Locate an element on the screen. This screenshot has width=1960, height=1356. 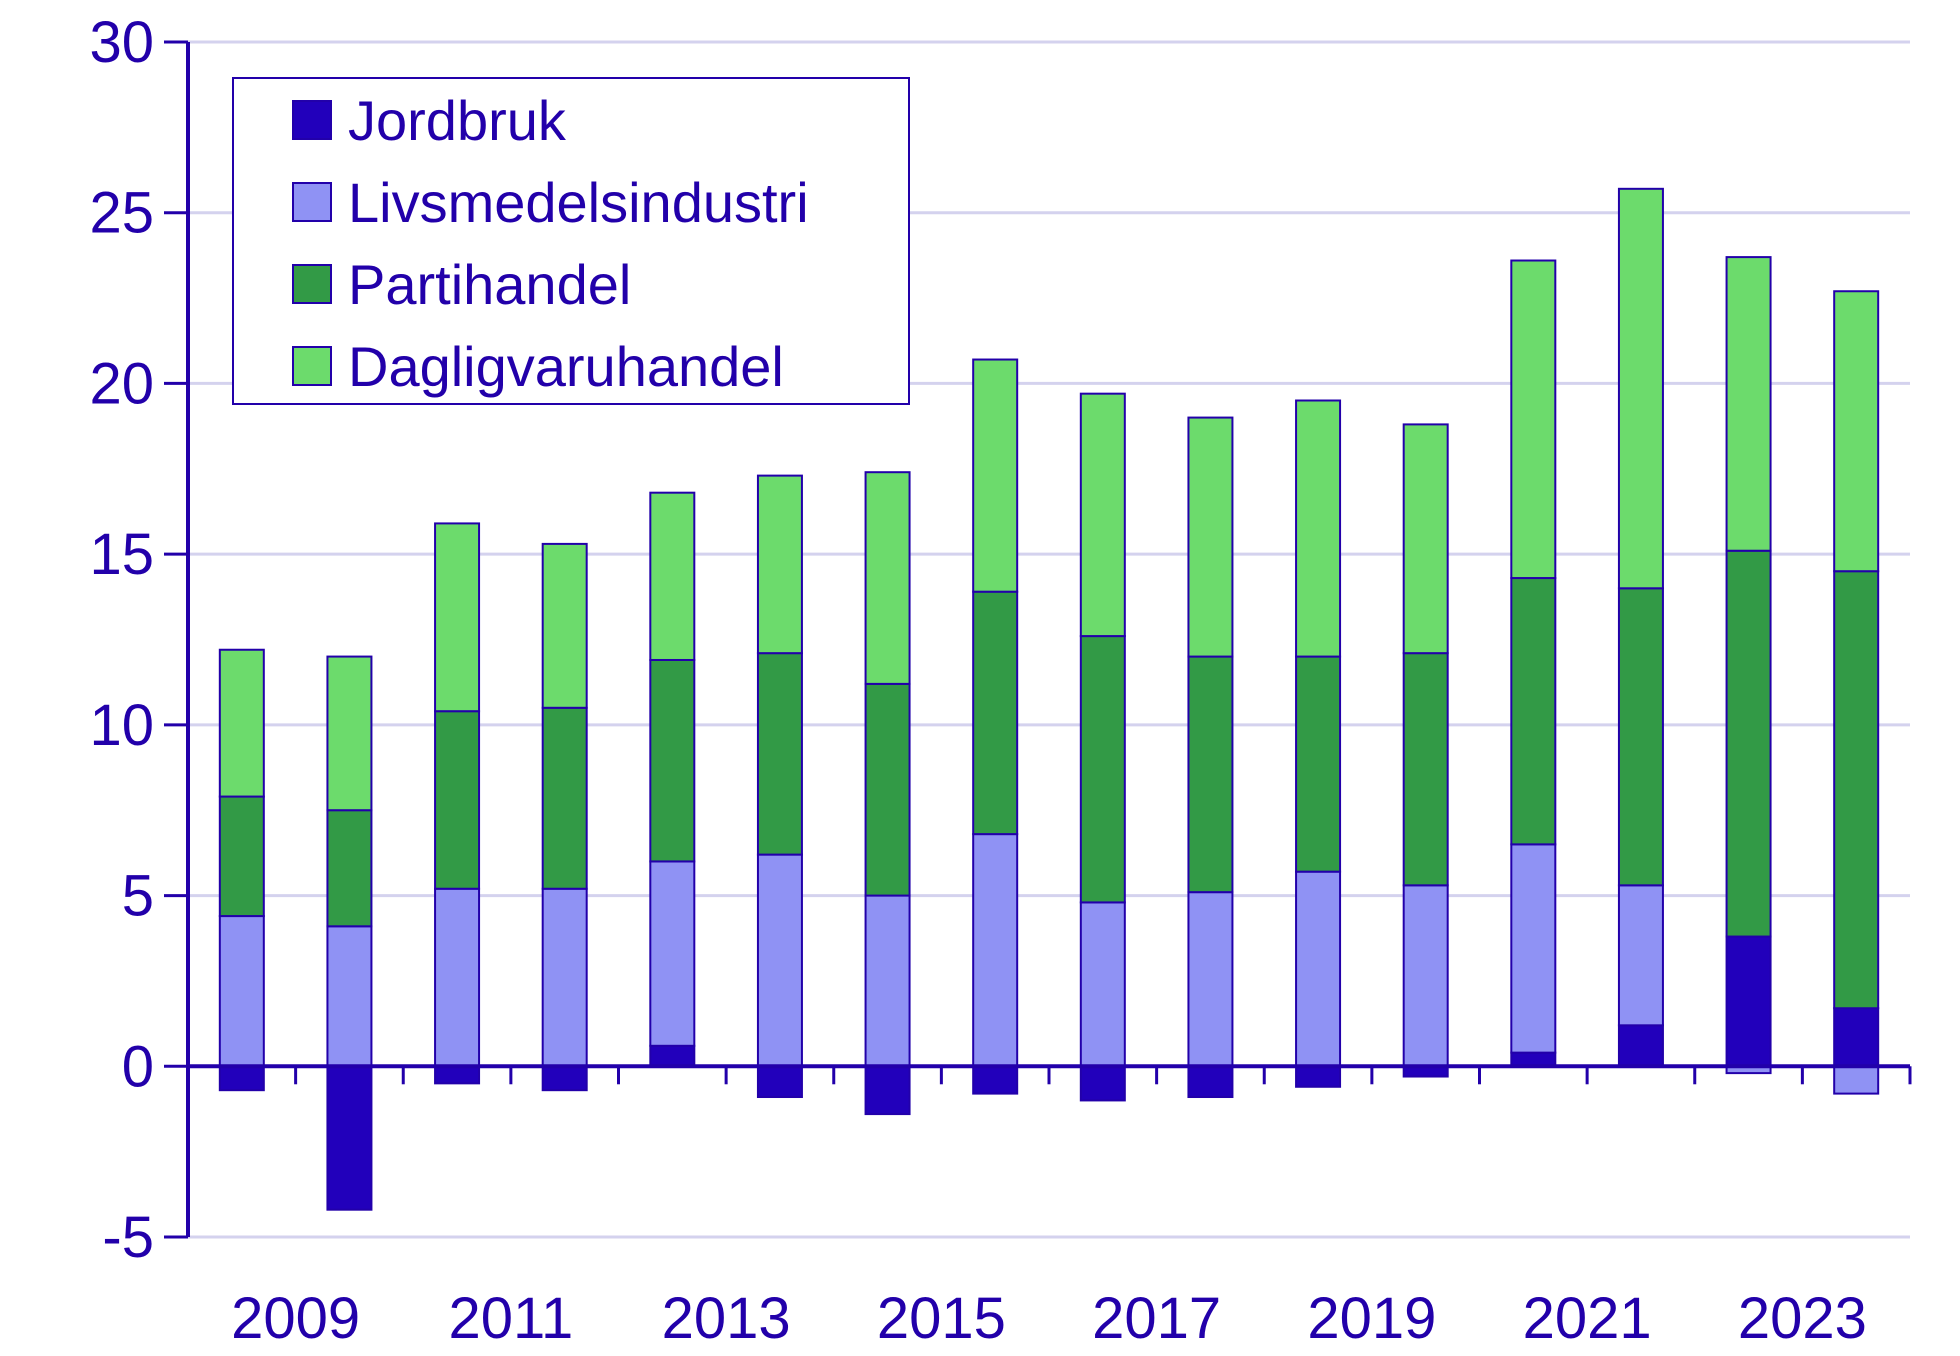
bar-segment-partihandel-2022 is located at coordinates (1748, 743).